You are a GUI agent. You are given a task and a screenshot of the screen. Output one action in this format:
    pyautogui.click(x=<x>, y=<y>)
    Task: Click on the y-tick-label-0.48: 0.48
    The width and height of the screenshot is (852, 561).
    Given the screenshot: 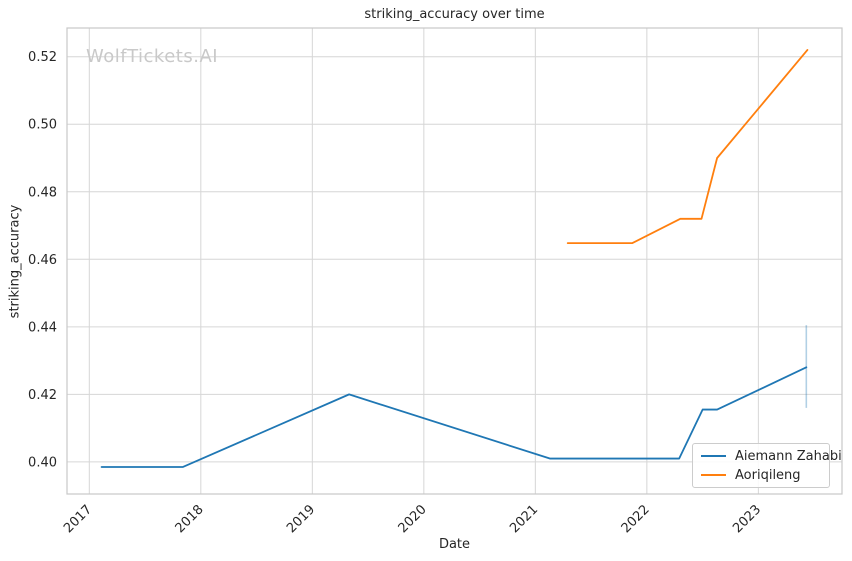 What is the action you would take?
    pyautogui.click(x=42, y=192)
    